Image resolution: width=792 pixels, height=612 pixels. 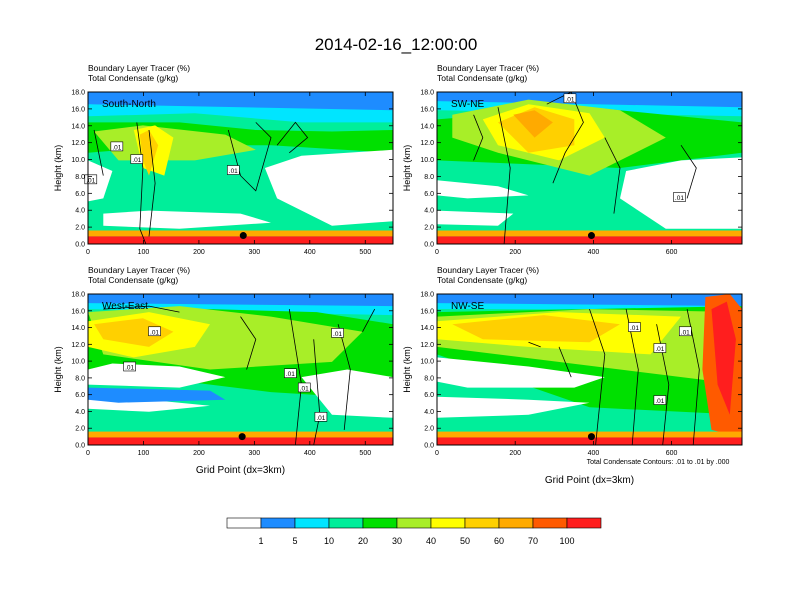 I want to click on x-tick-label: 500, so click(x=365, y=252).